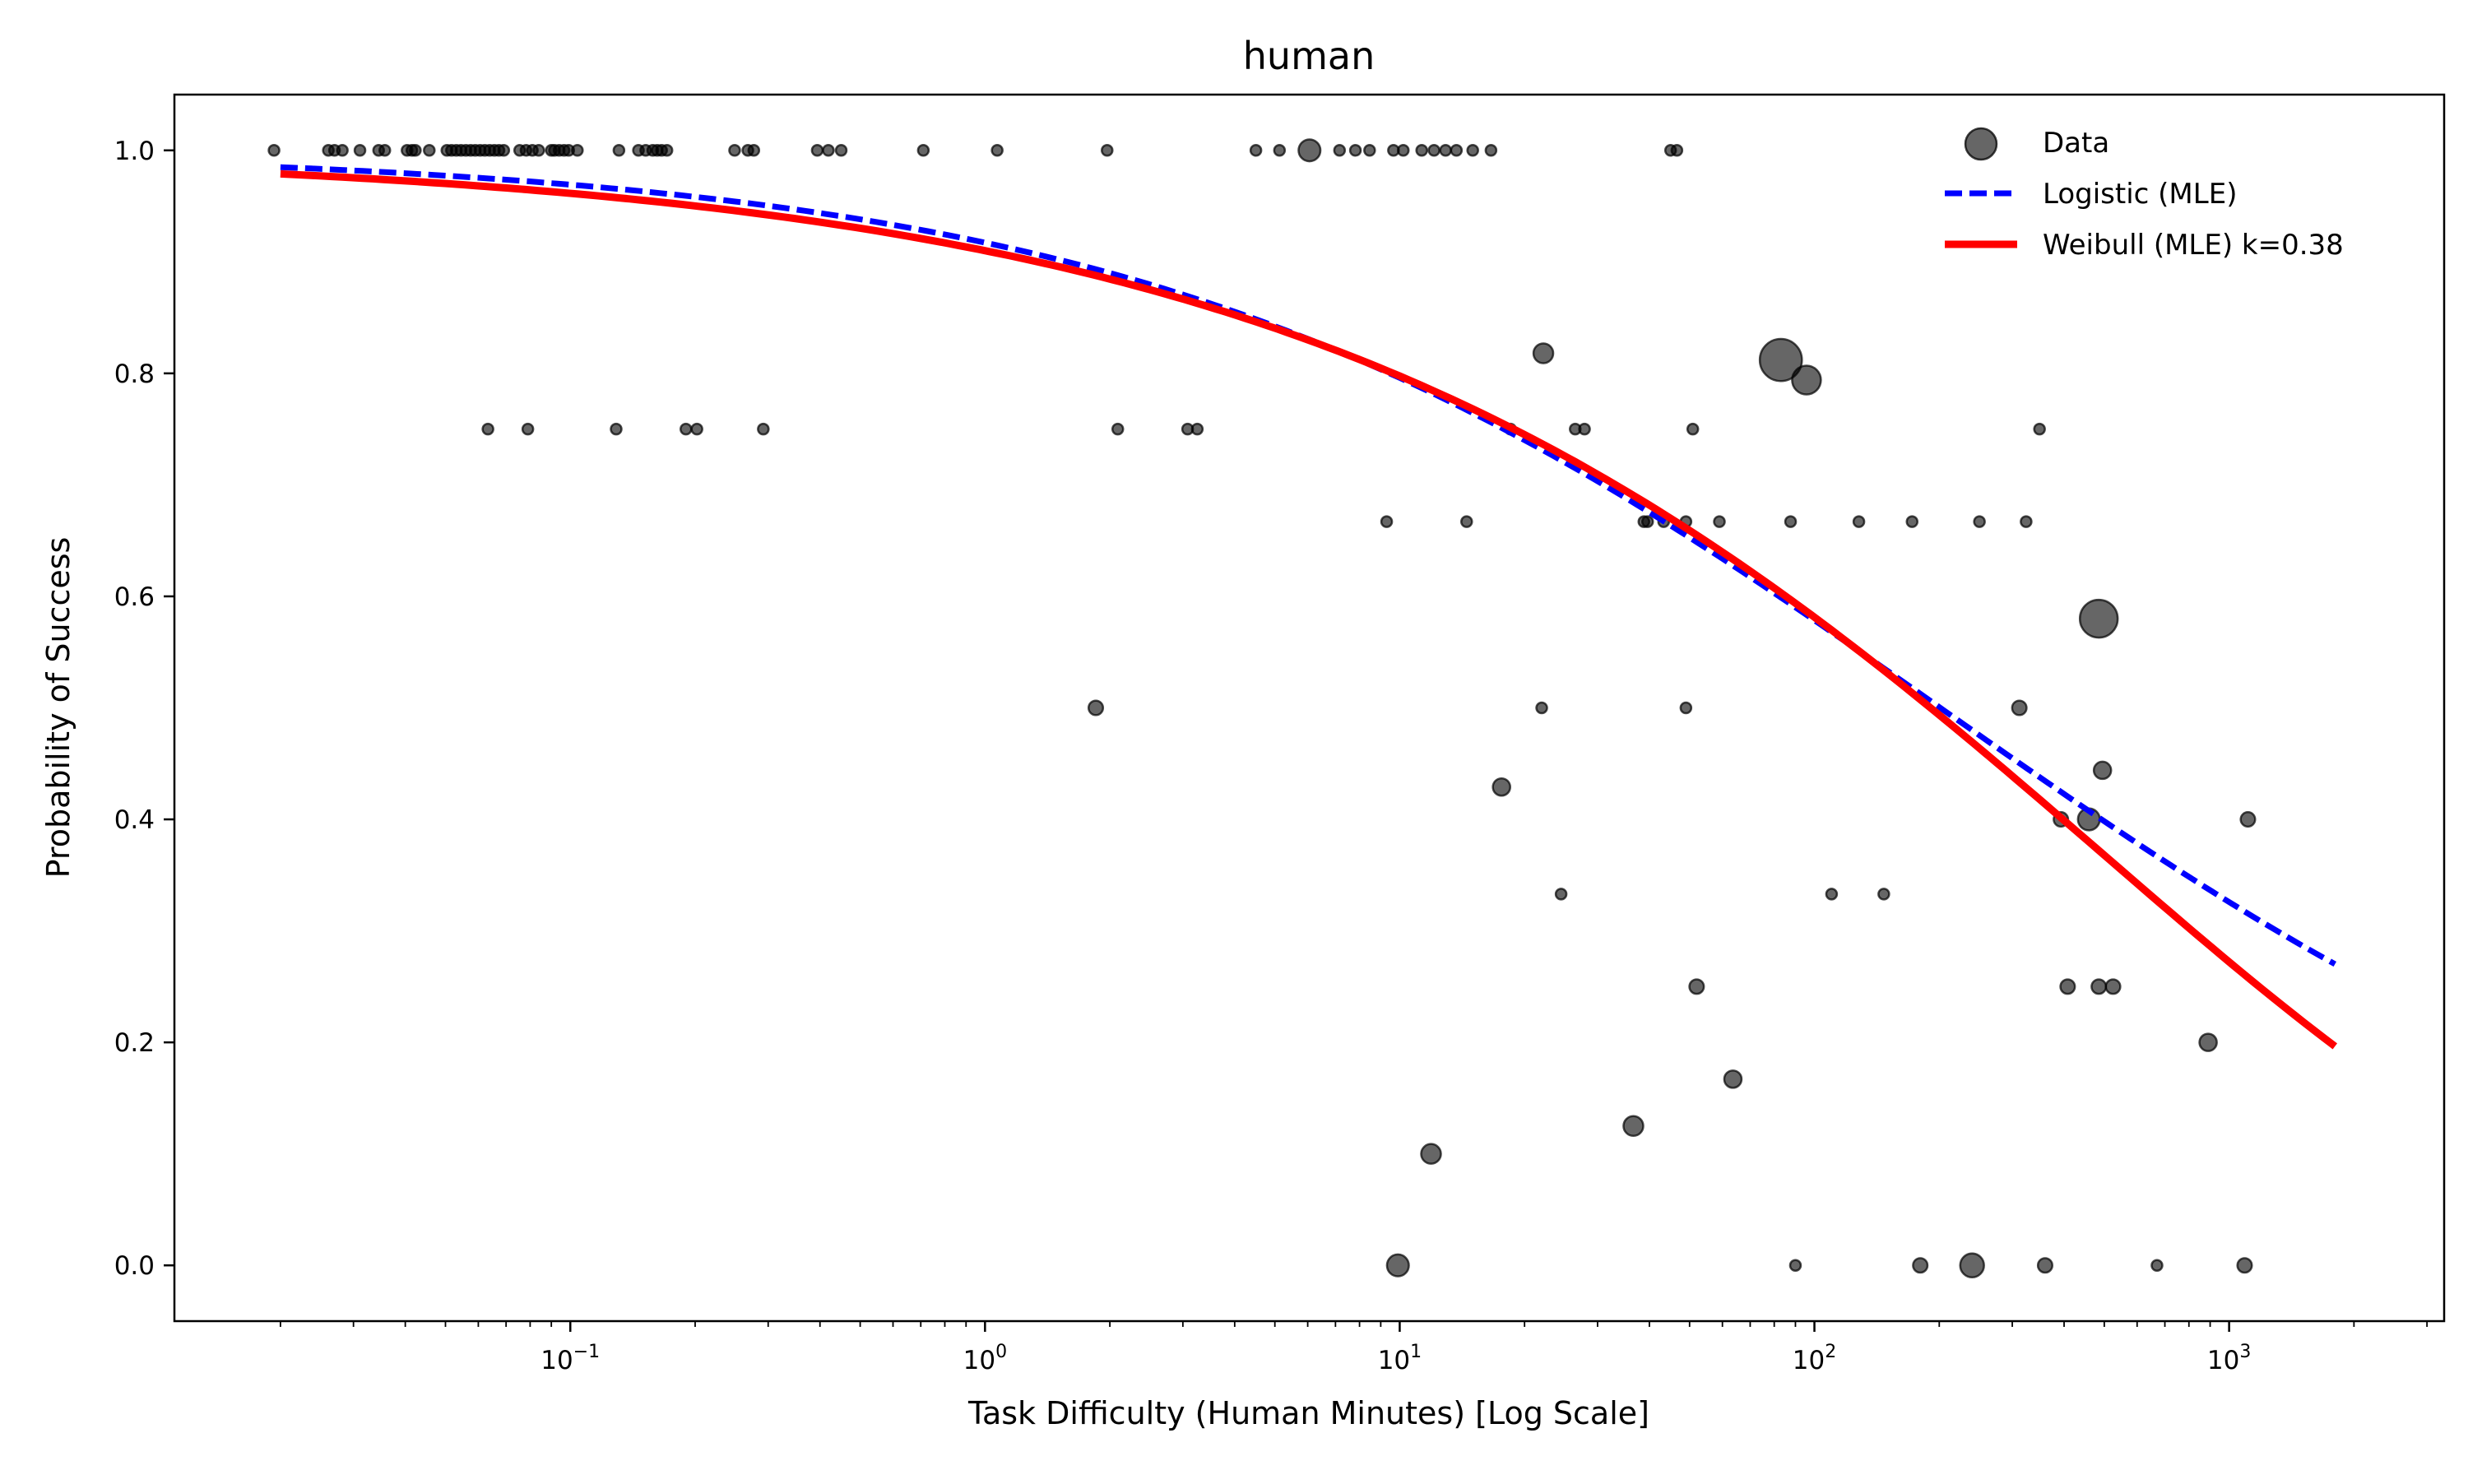 Image resolution: width=2468 pixels, height=1484 pixels. What do you see at coordinates (2193, 246) in the screenshot?
I see `legend-weibull-label: Weibull (MLE) k=0.38` at bounding box center [2193, 246].